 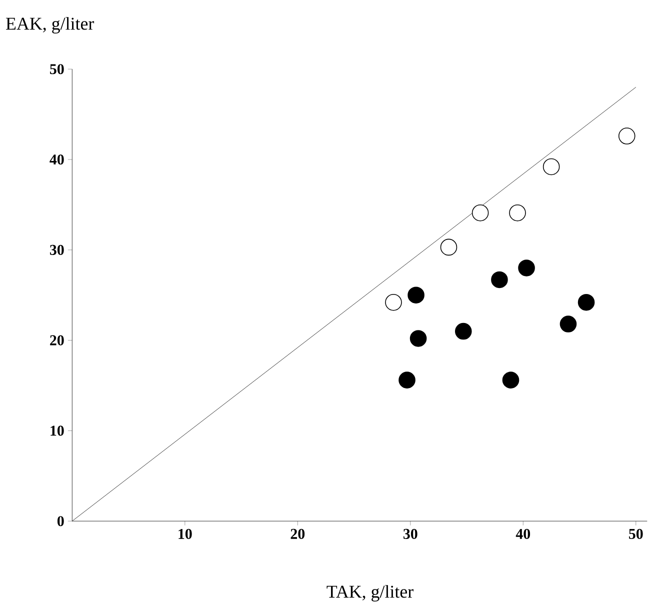 I want to click on x-tick-label: 30, so click(x=410, y=533).